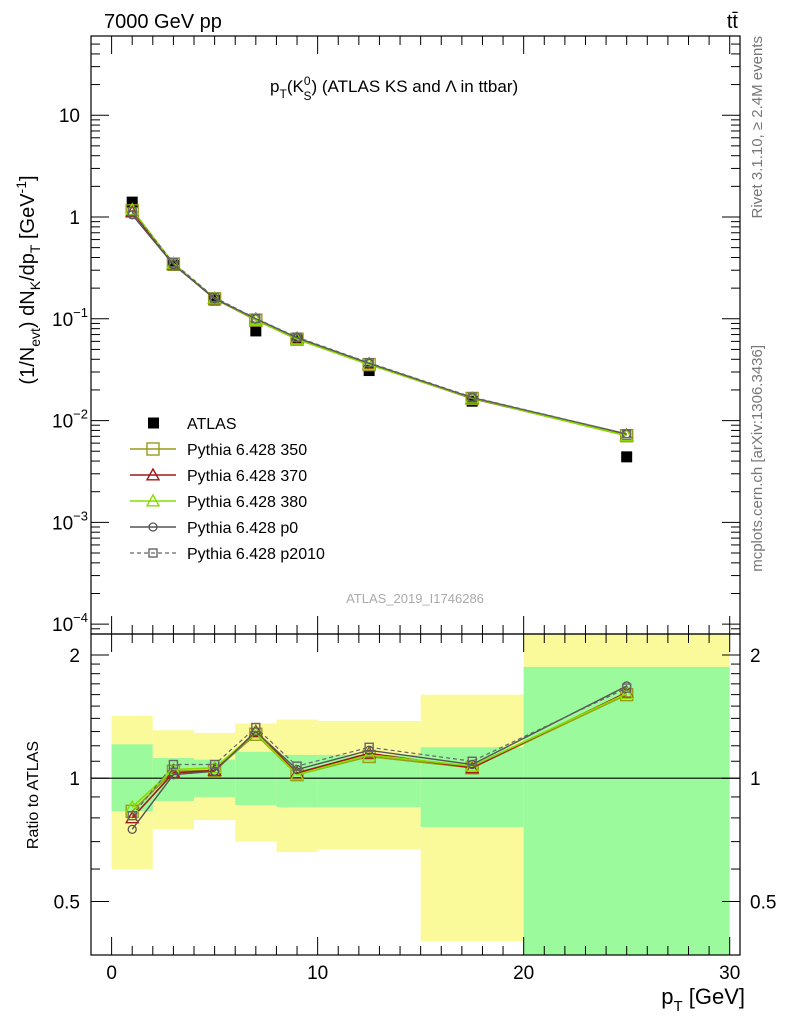 This screenshot has width=786, height=1024. I want to click on pythia-6-428-370-line, so click(379, 323).